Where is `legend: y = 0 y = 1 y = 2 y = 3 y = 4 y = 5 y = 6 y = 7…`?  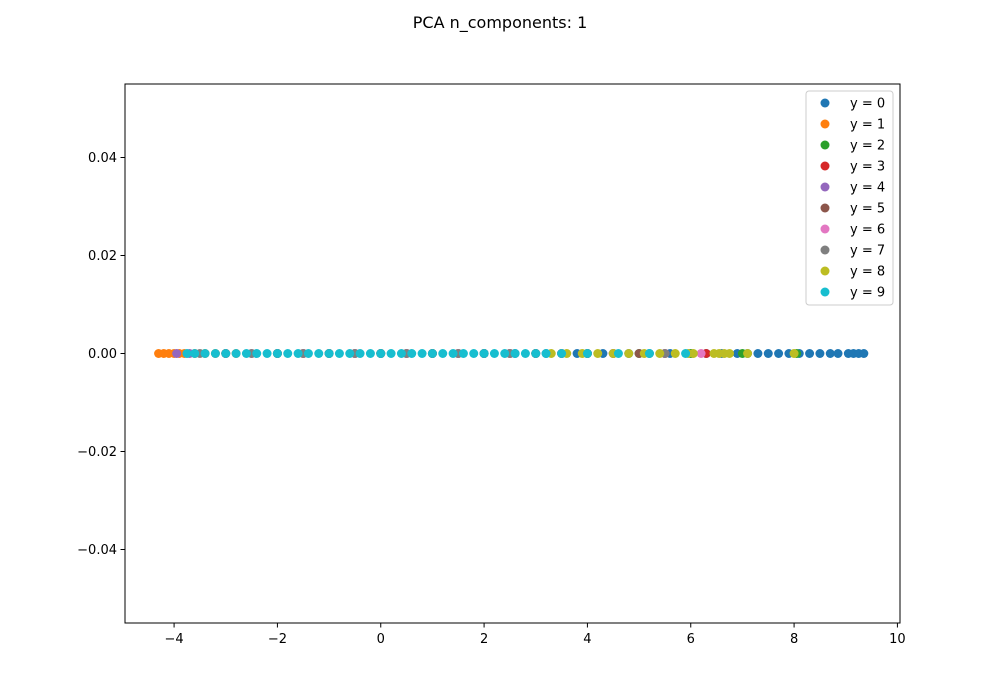
legend: y = 0 y = 1 y = 2 y = 3 y = 4 y = 5 y = 6 y = 7… is located at coordinates (849, 198).